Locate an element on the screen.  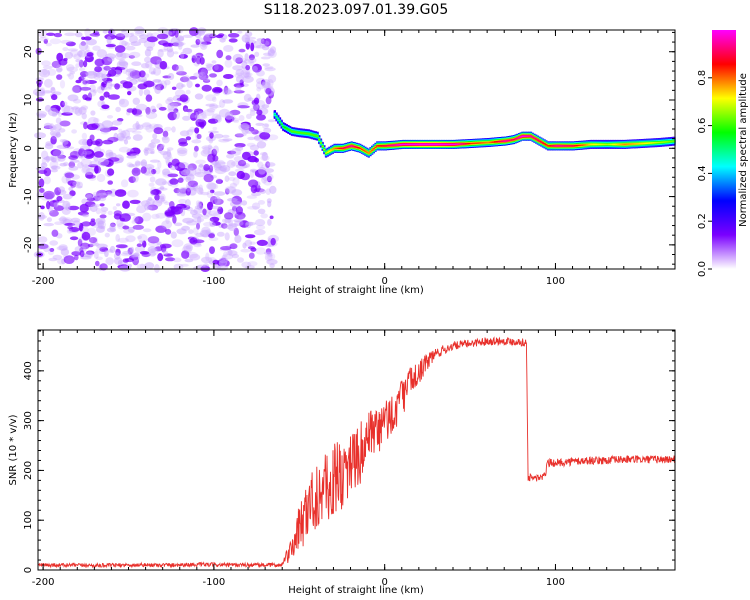
y-tick-label: 100 is located at coordinates (28, 520).